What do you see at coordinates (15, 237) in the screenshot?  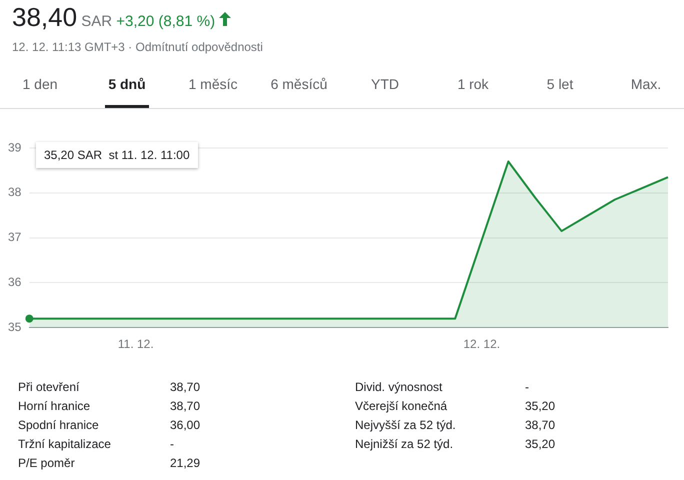 I see `y-tick-label: 37` at bounding box center [15, 237].